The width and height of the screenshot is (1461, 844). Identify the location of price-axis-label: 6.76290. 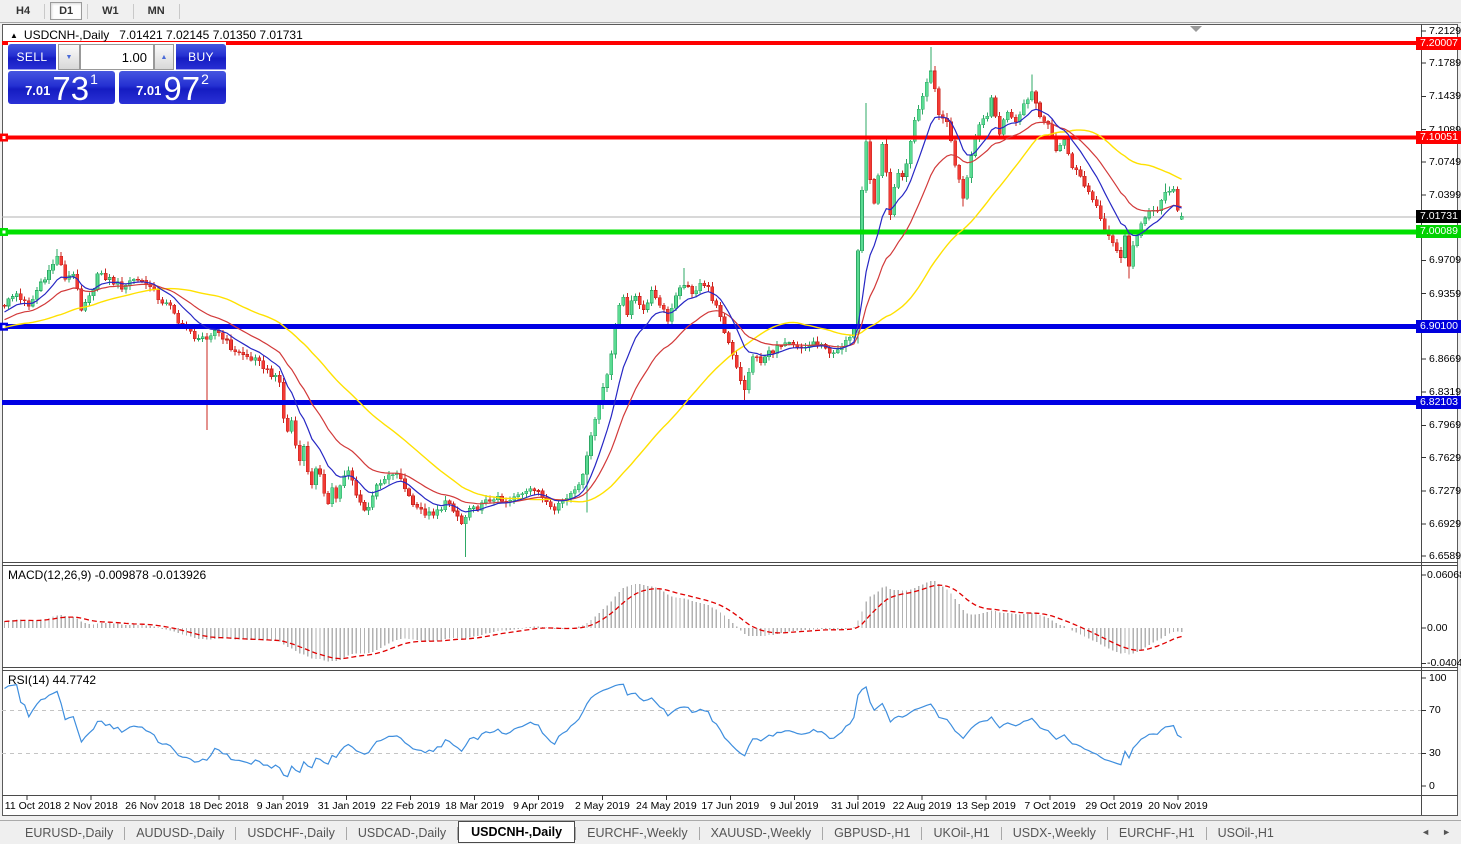
(1445, 457).